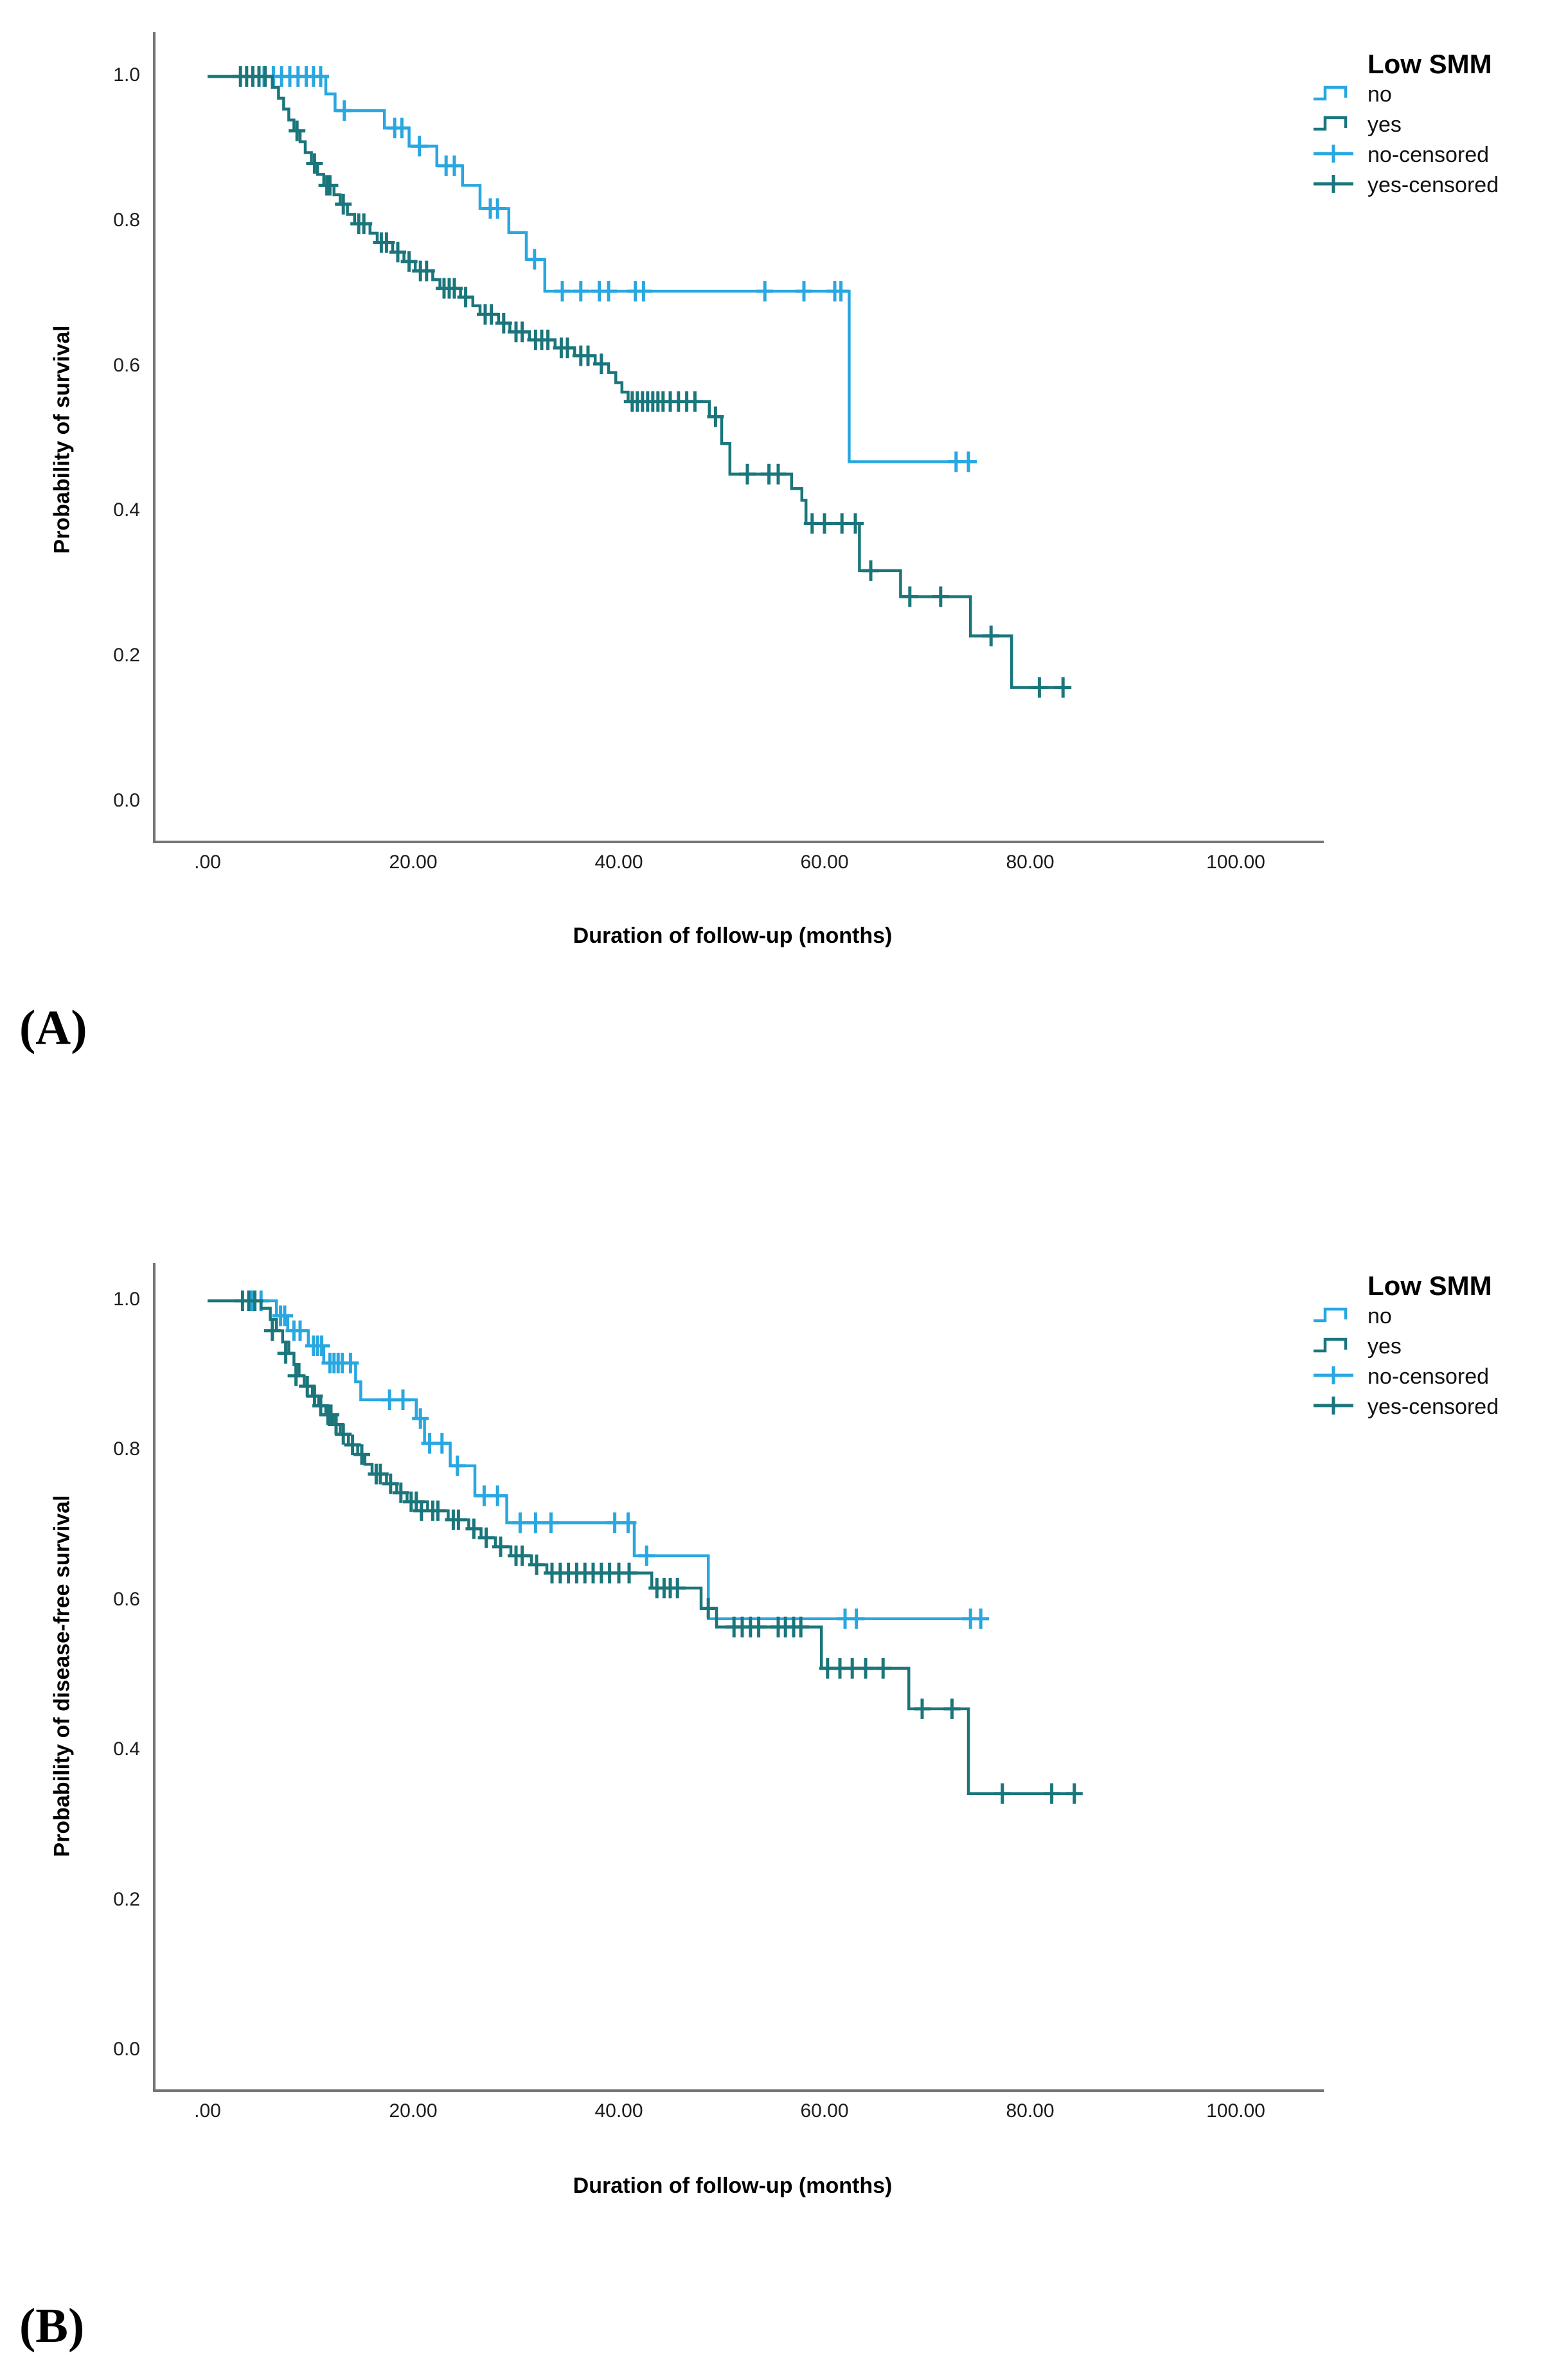  I want to click on censor-marks-no-a, so click(616, 269).